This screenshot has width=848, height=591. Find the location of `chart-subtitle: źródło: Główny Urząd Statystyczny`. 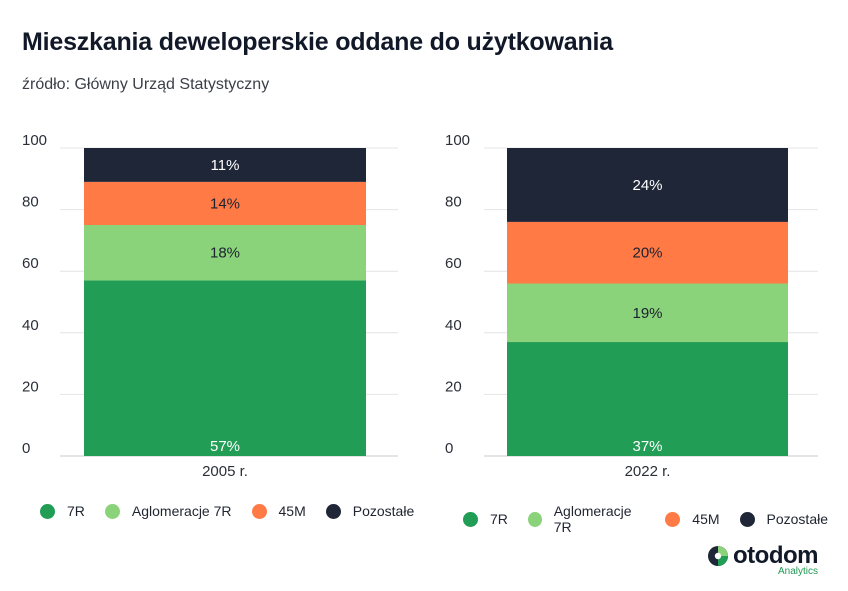

chart-subtitle: źródło: Główny Urząd Statystyczny is located at coordinates (146, 84).